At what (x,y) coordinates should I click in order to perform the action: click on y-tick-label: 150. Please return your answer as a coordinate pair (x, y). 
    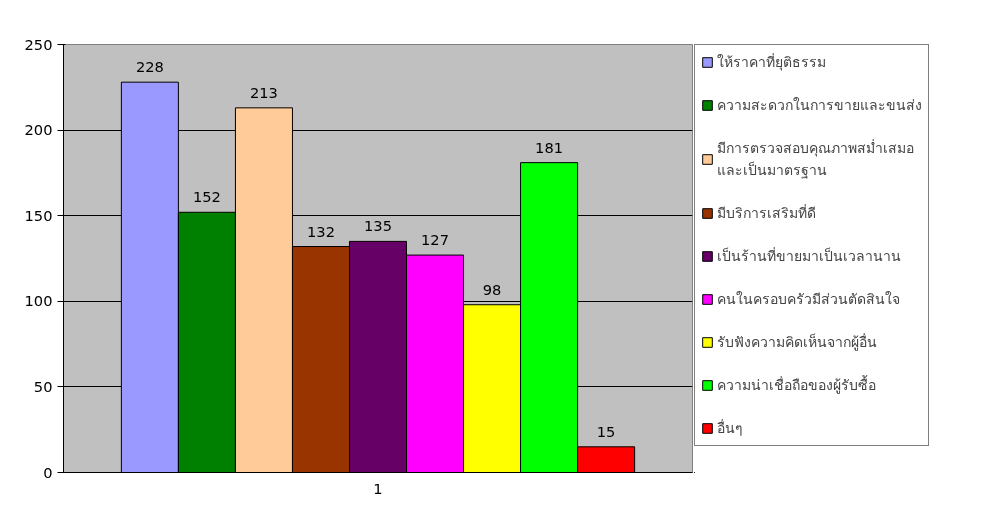
    Looking at the image, I should click on (38, 215).